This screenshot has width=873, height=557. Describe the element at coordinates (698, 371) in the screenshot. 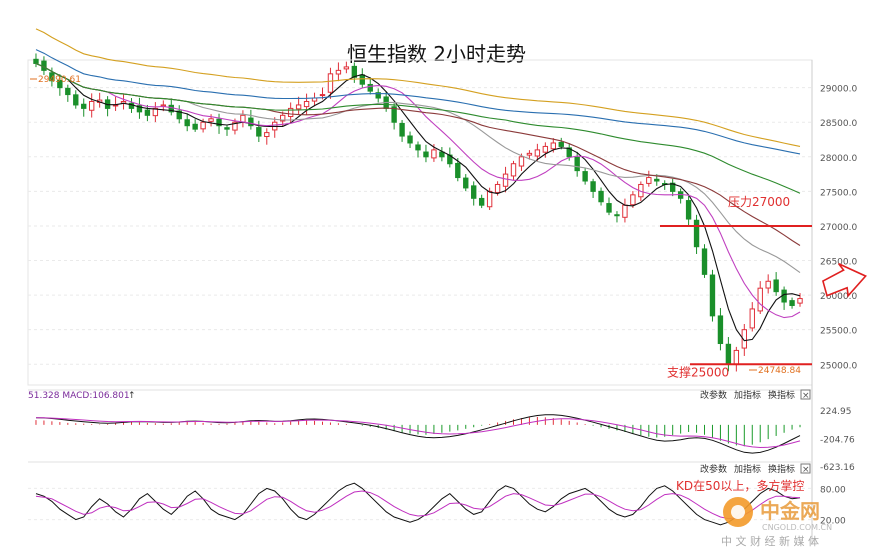

I see `support-label: 支撑25000` at that location.